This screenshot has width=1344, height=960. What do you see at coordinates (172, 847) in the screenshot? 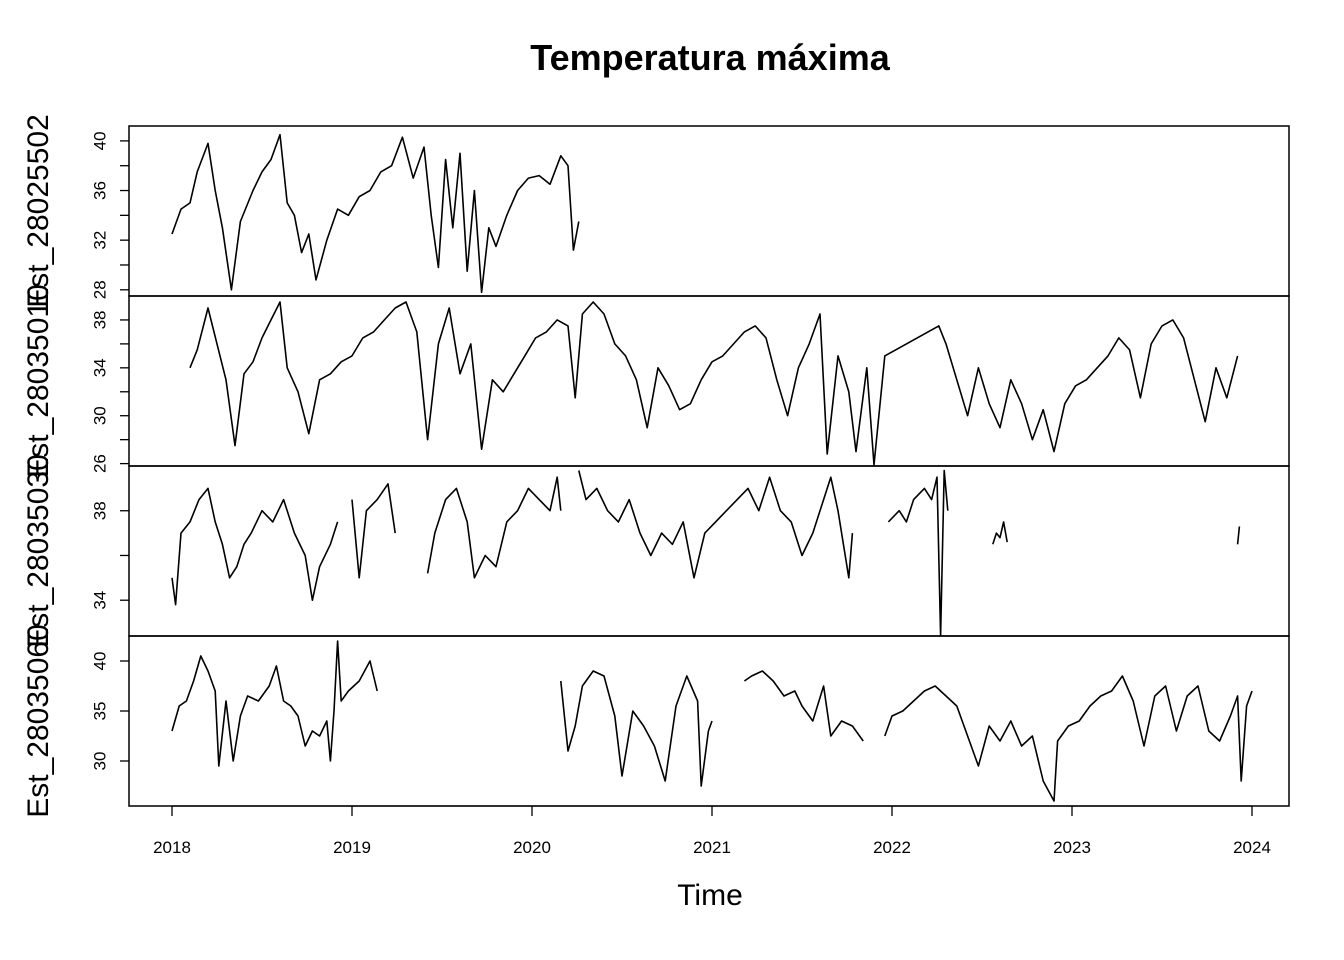
I see `x-tick-label: 2018` at bounding box center [172, 847].